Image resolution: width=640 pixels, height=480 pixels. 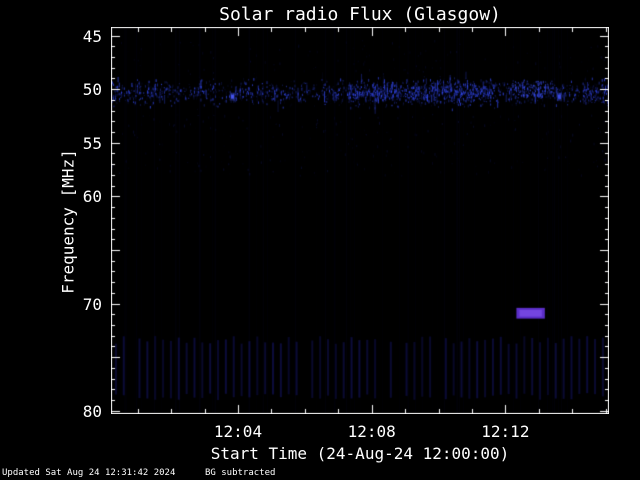 I want to click on chart-title: Solar radio Flux (Glasgow), so click(x=360, y=14).